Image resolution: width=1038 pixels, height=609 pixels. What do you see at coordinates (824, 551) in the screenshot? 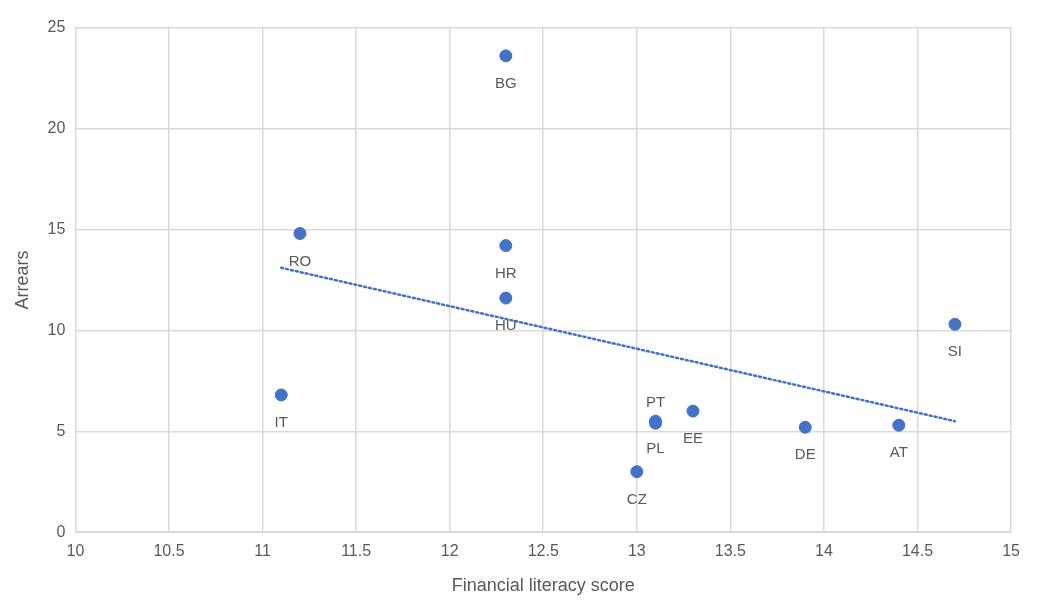
I see `x-tick-label: 14` at bounding box center [824, 551].